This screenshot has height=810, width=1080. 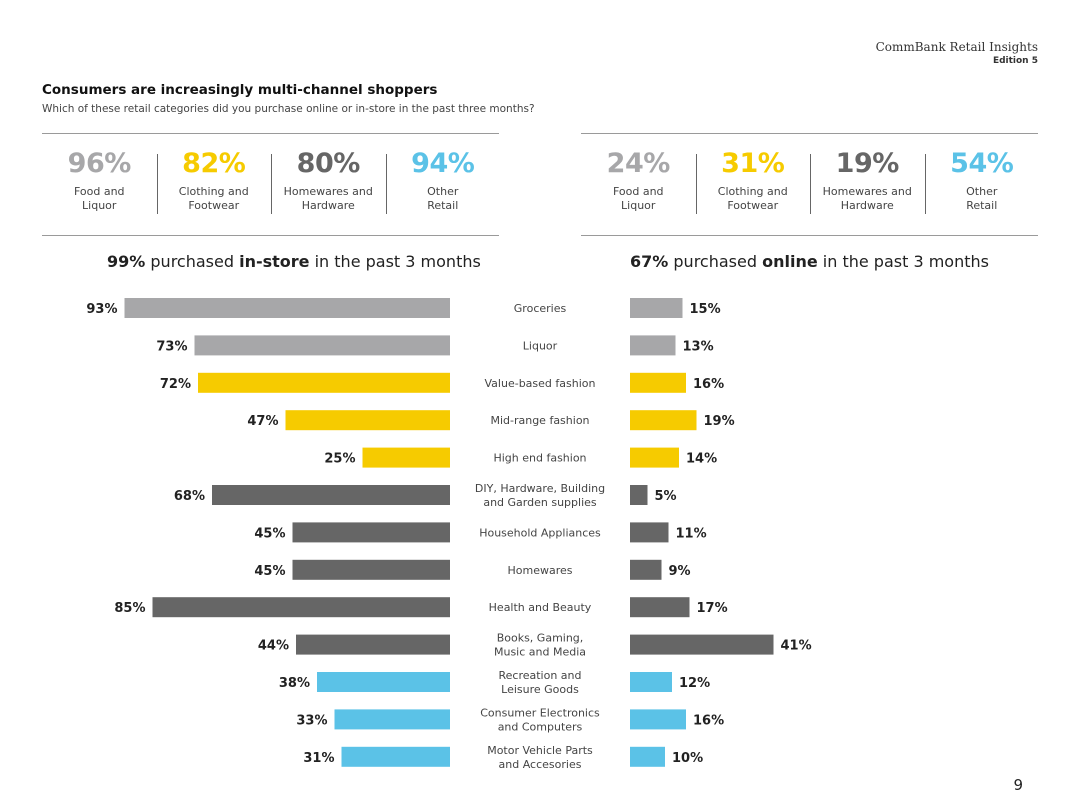 I want to click on instore-value-label: 93%, so click(x=101, y=309).